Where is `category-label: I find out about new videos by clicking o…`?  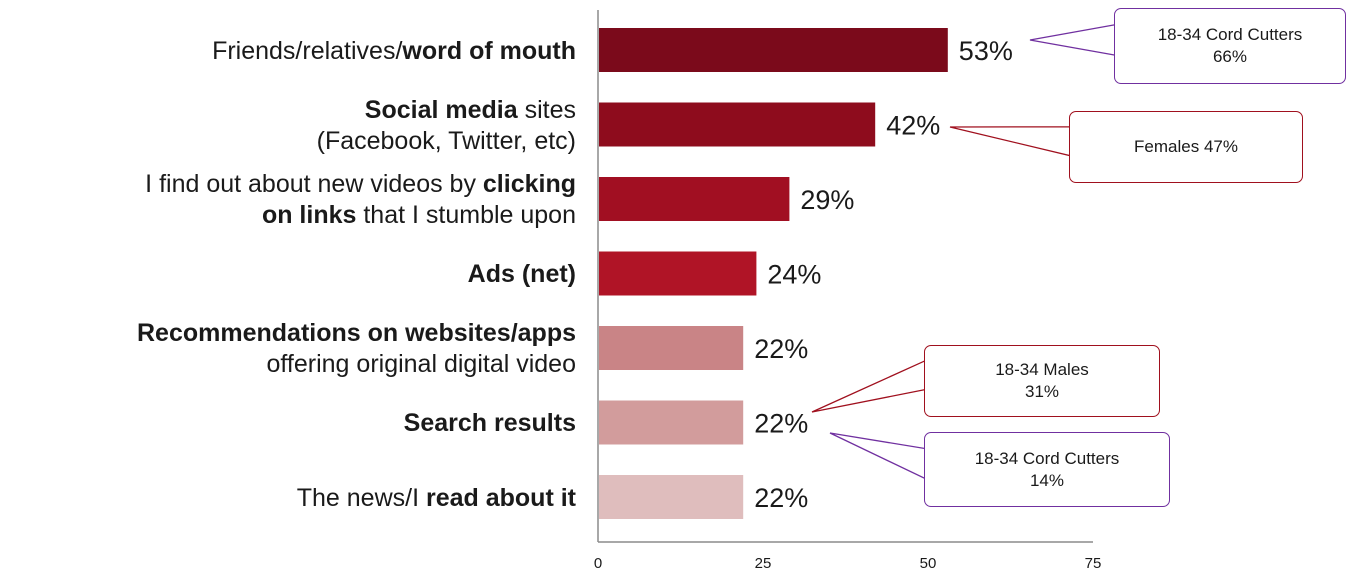 category-label: I find out about new videos by clicking o… is located at coordinates (360, 200).